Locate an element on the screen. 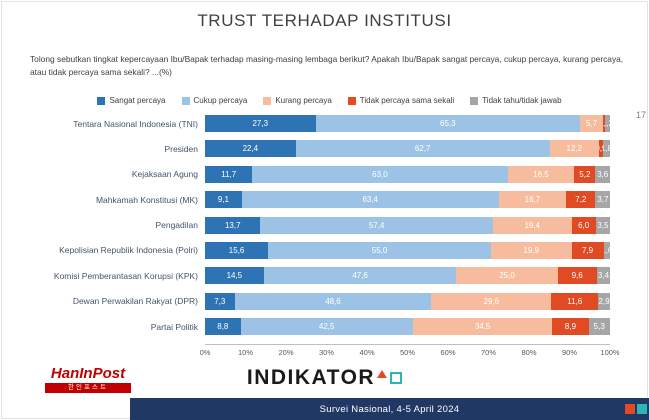 The image size is (649, 420). bar-segment: 34,5 is located at coordinates (482, 327).